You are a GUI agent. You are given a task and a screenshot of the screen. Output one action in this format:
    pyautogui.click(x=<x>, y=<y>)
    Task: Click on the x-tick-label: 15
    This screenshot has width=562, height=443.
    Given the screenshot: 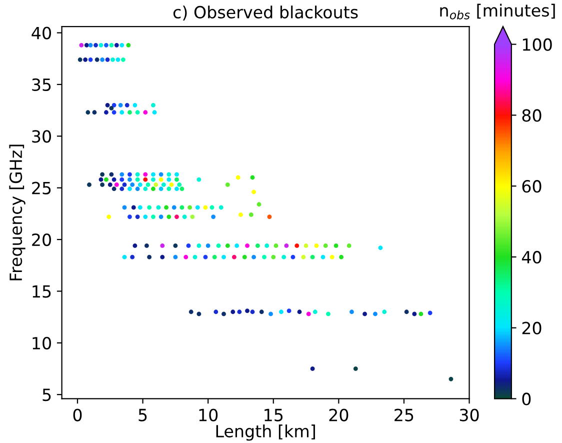 What is the action you would take?
    pyautogui.click(x=273, y=415)
    